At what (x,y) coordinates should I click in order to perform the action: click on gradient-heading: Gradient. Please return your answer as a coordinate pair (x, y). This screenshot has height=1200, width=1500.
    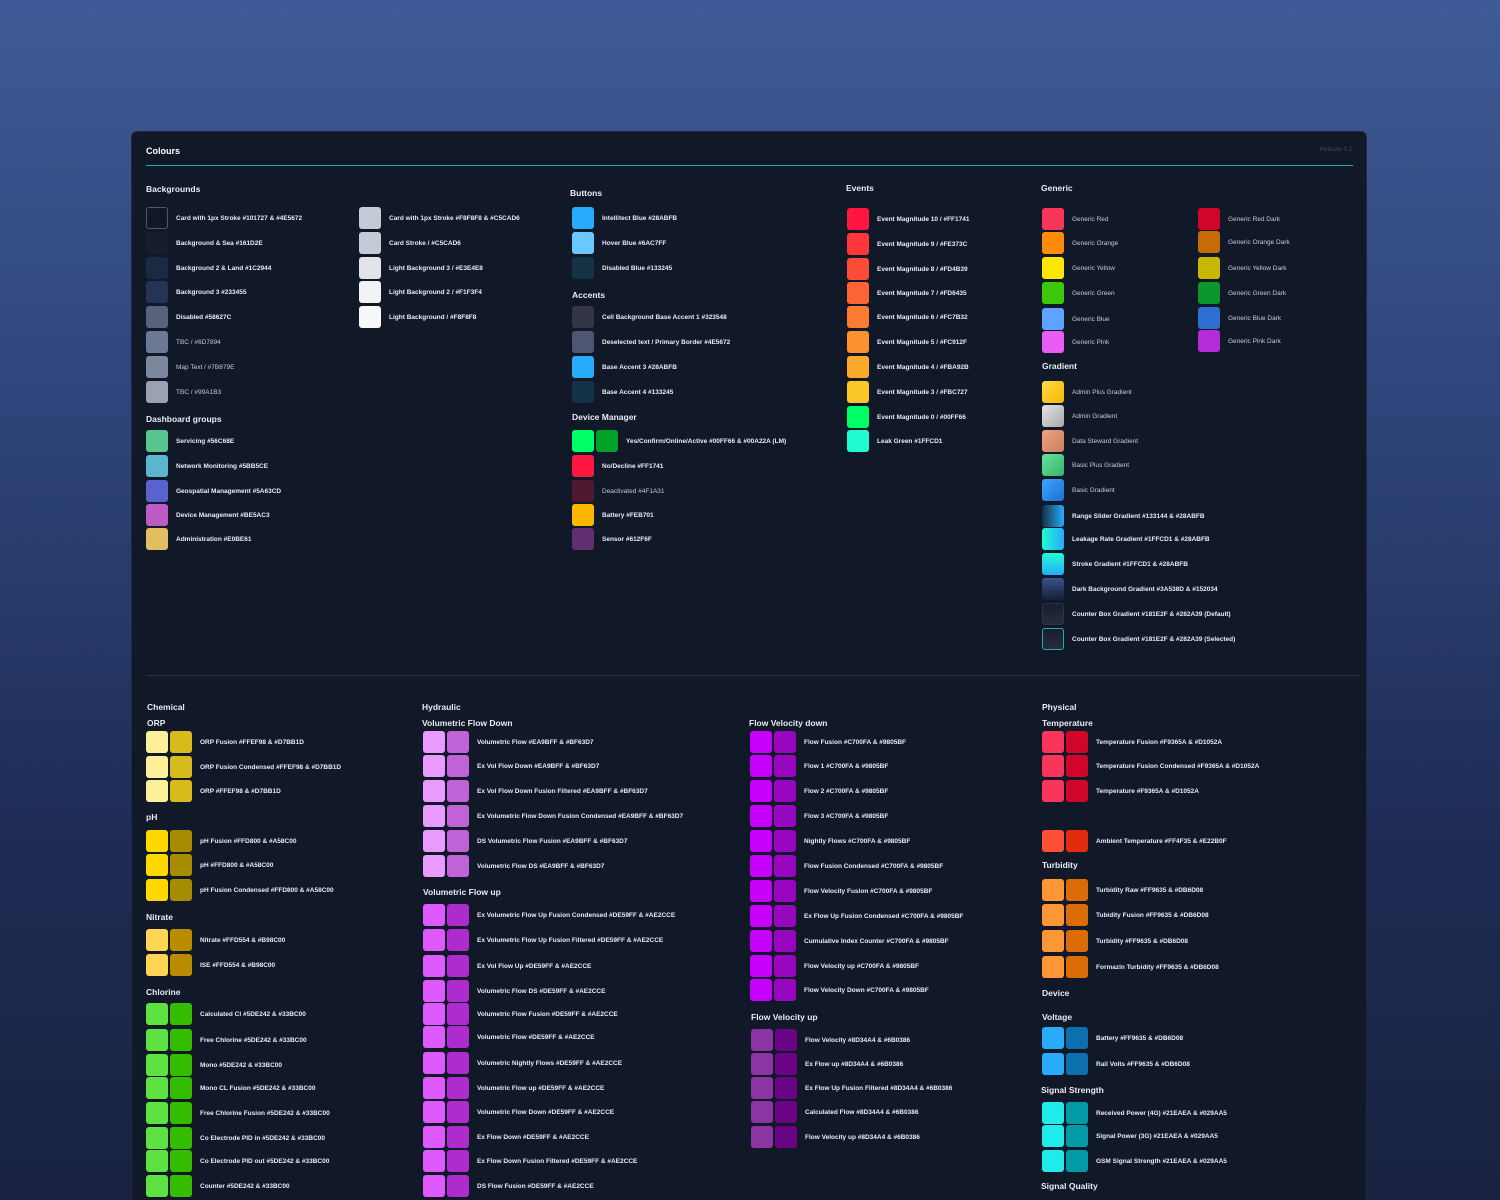
    Looking at the image, I should click on (1059, 366).